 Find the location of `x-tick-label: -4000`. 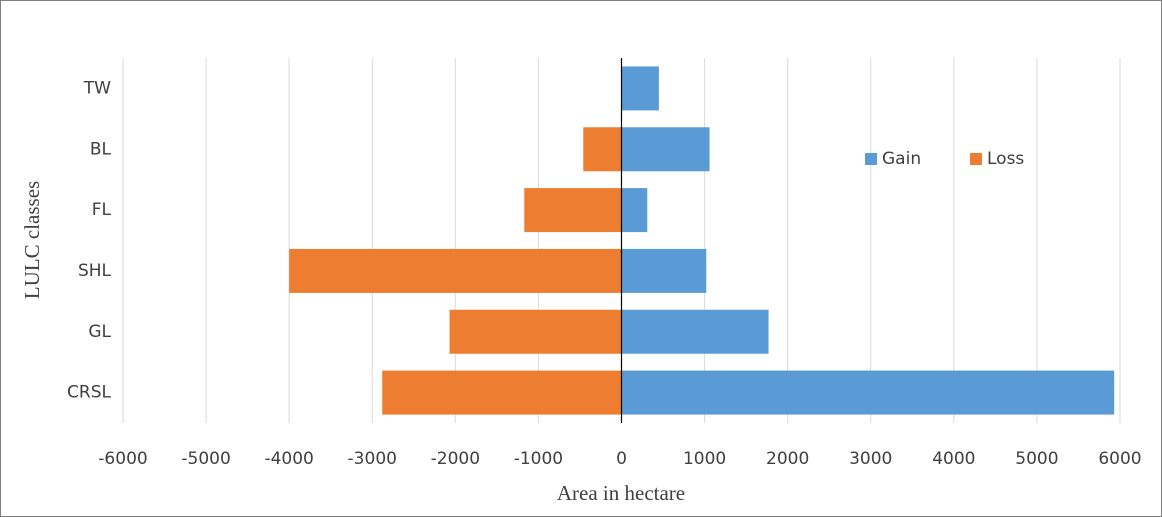

x-tick-label: -4000 is located at coordinates (288, 459).